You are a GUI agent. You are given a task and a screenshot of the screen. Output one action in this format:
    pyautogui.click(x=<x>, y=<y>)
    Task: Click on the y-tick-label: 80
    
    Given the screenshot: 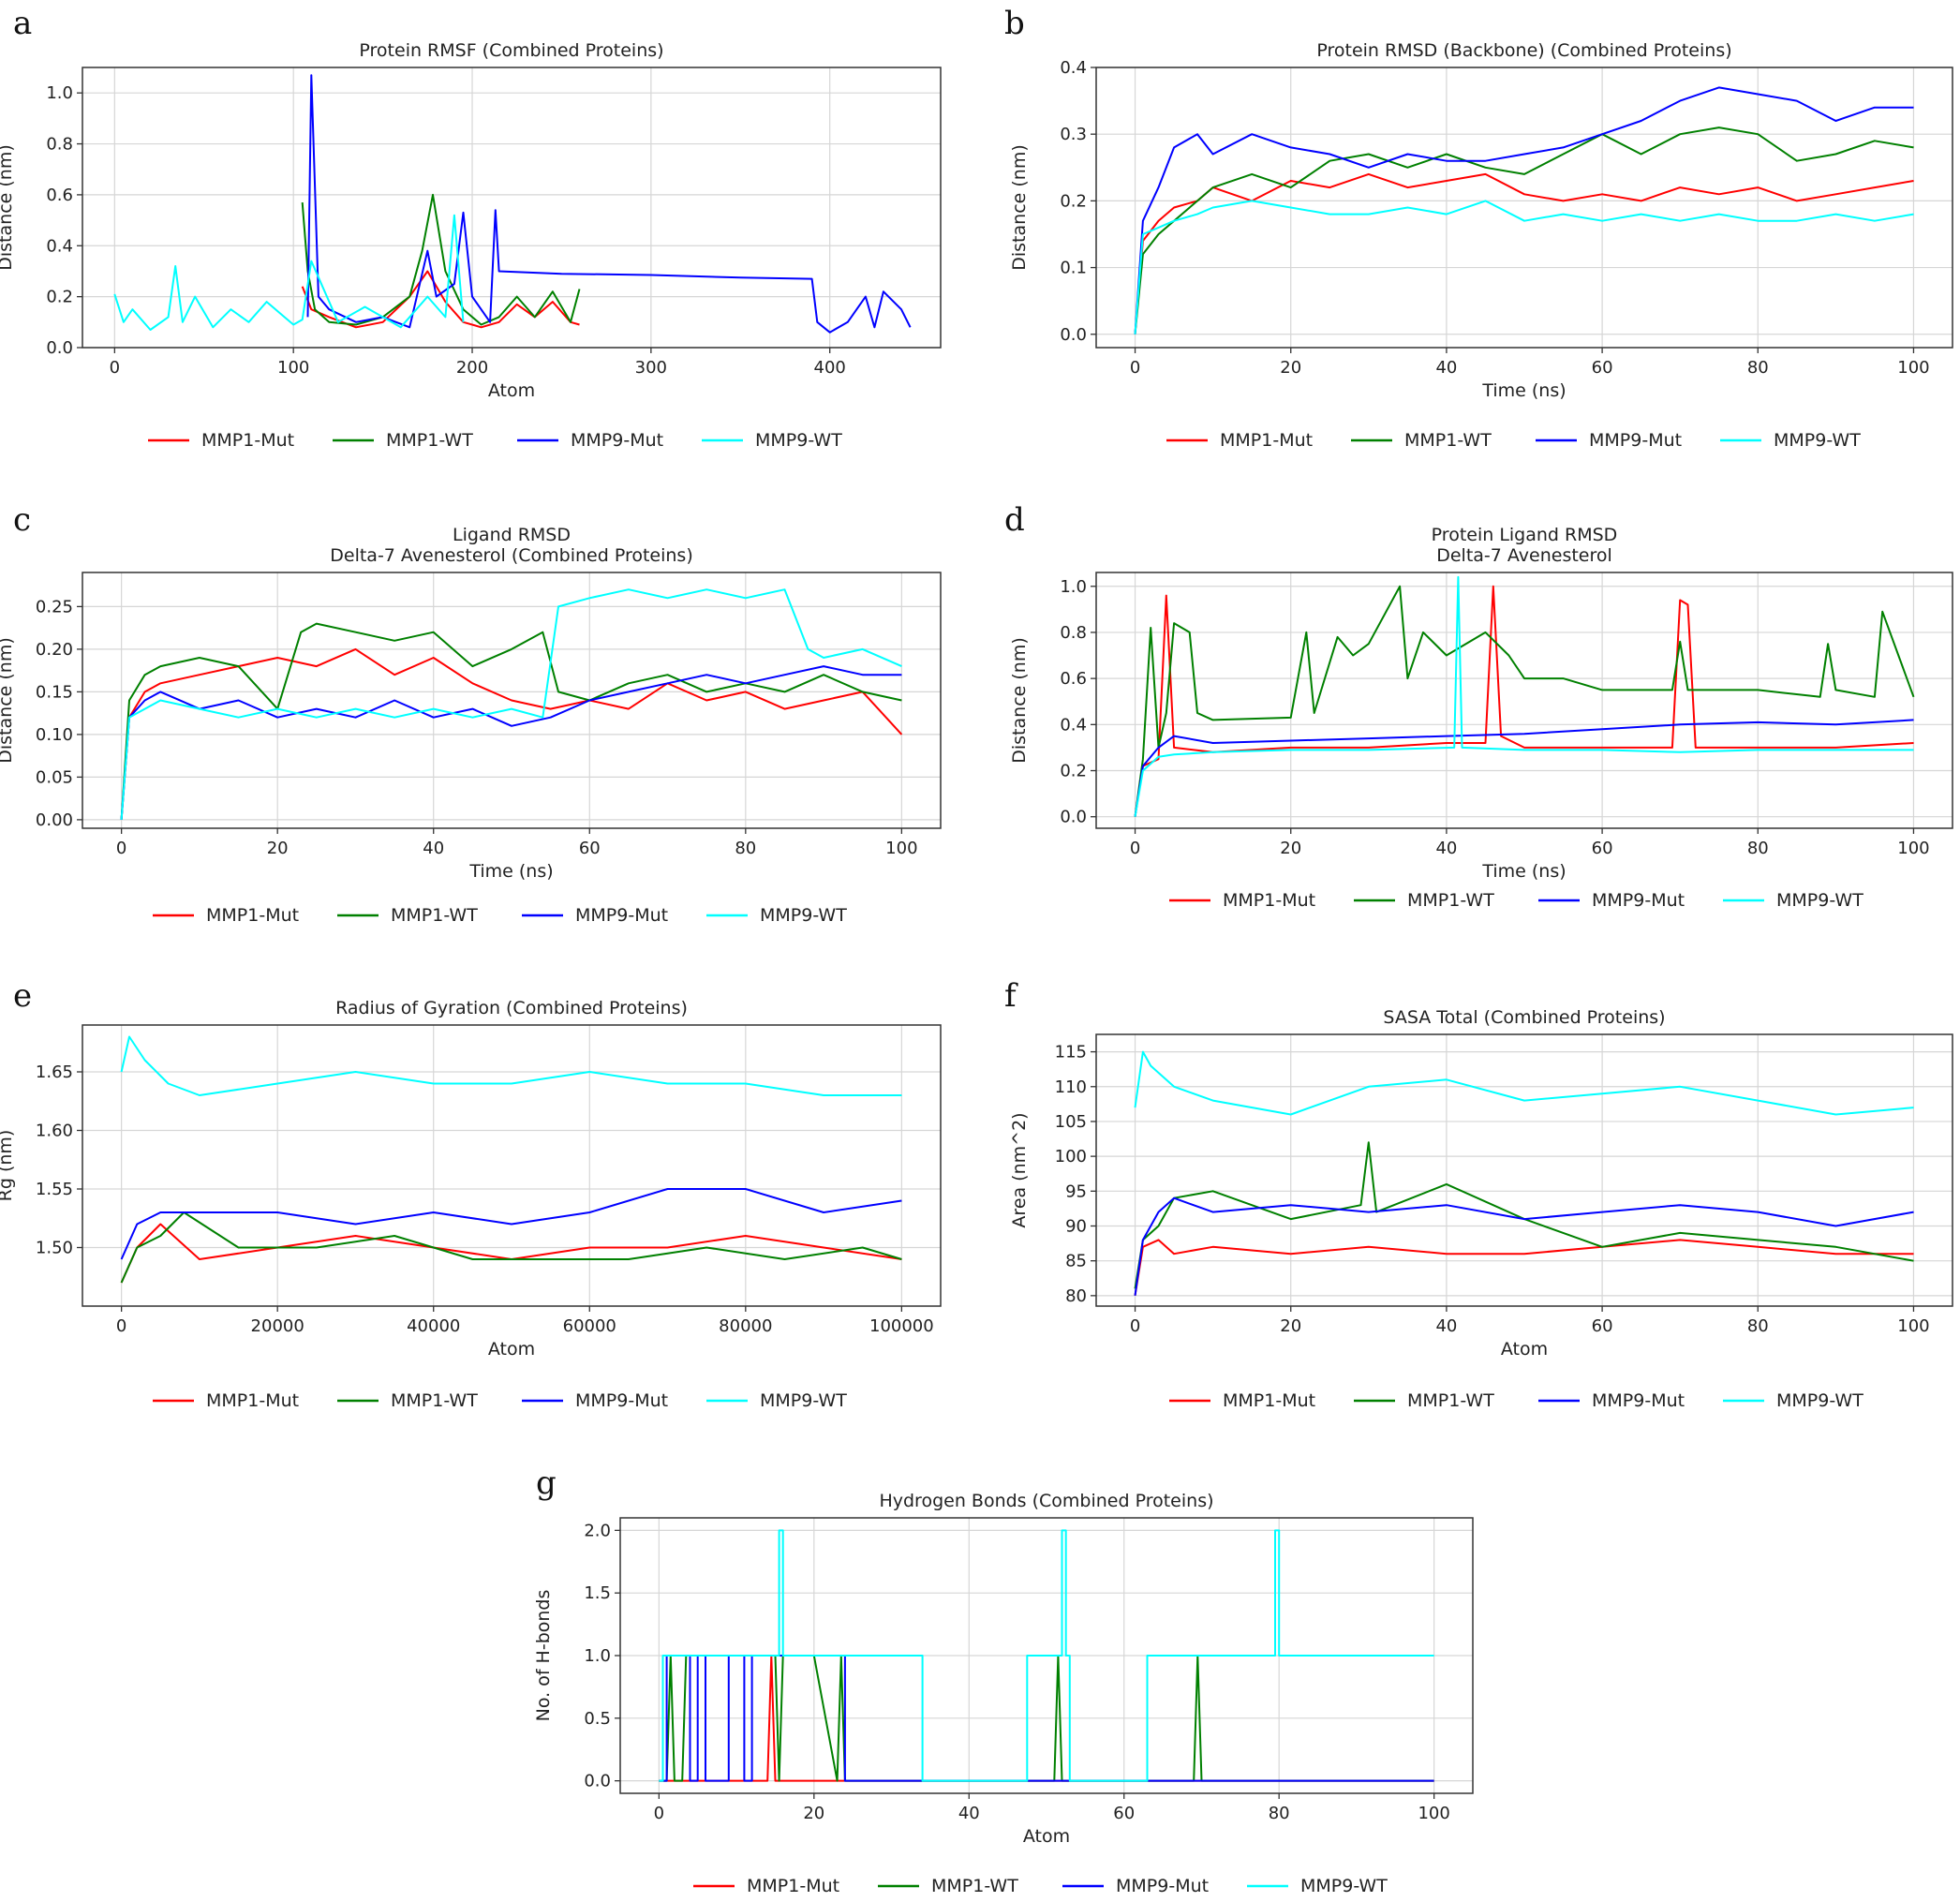 What is the action you would take?
    pyautogui.click(x=1076, y=1296)
    